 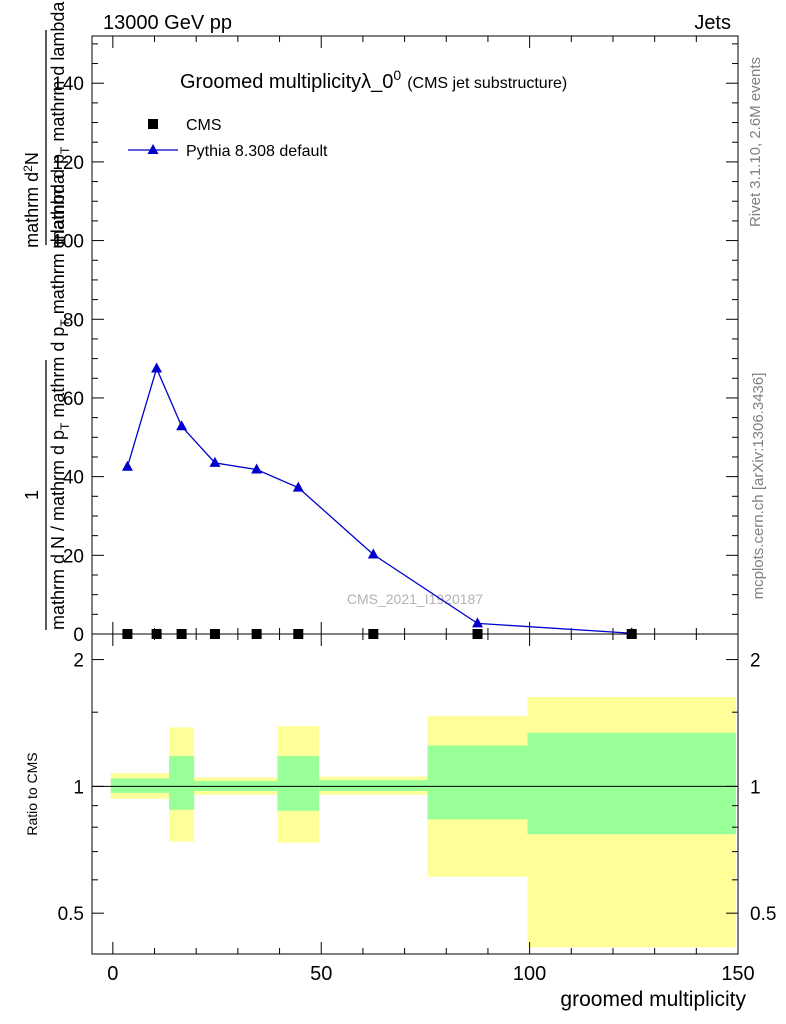 I want to click on ylabel-one: 1, so click(x=32, y=495).